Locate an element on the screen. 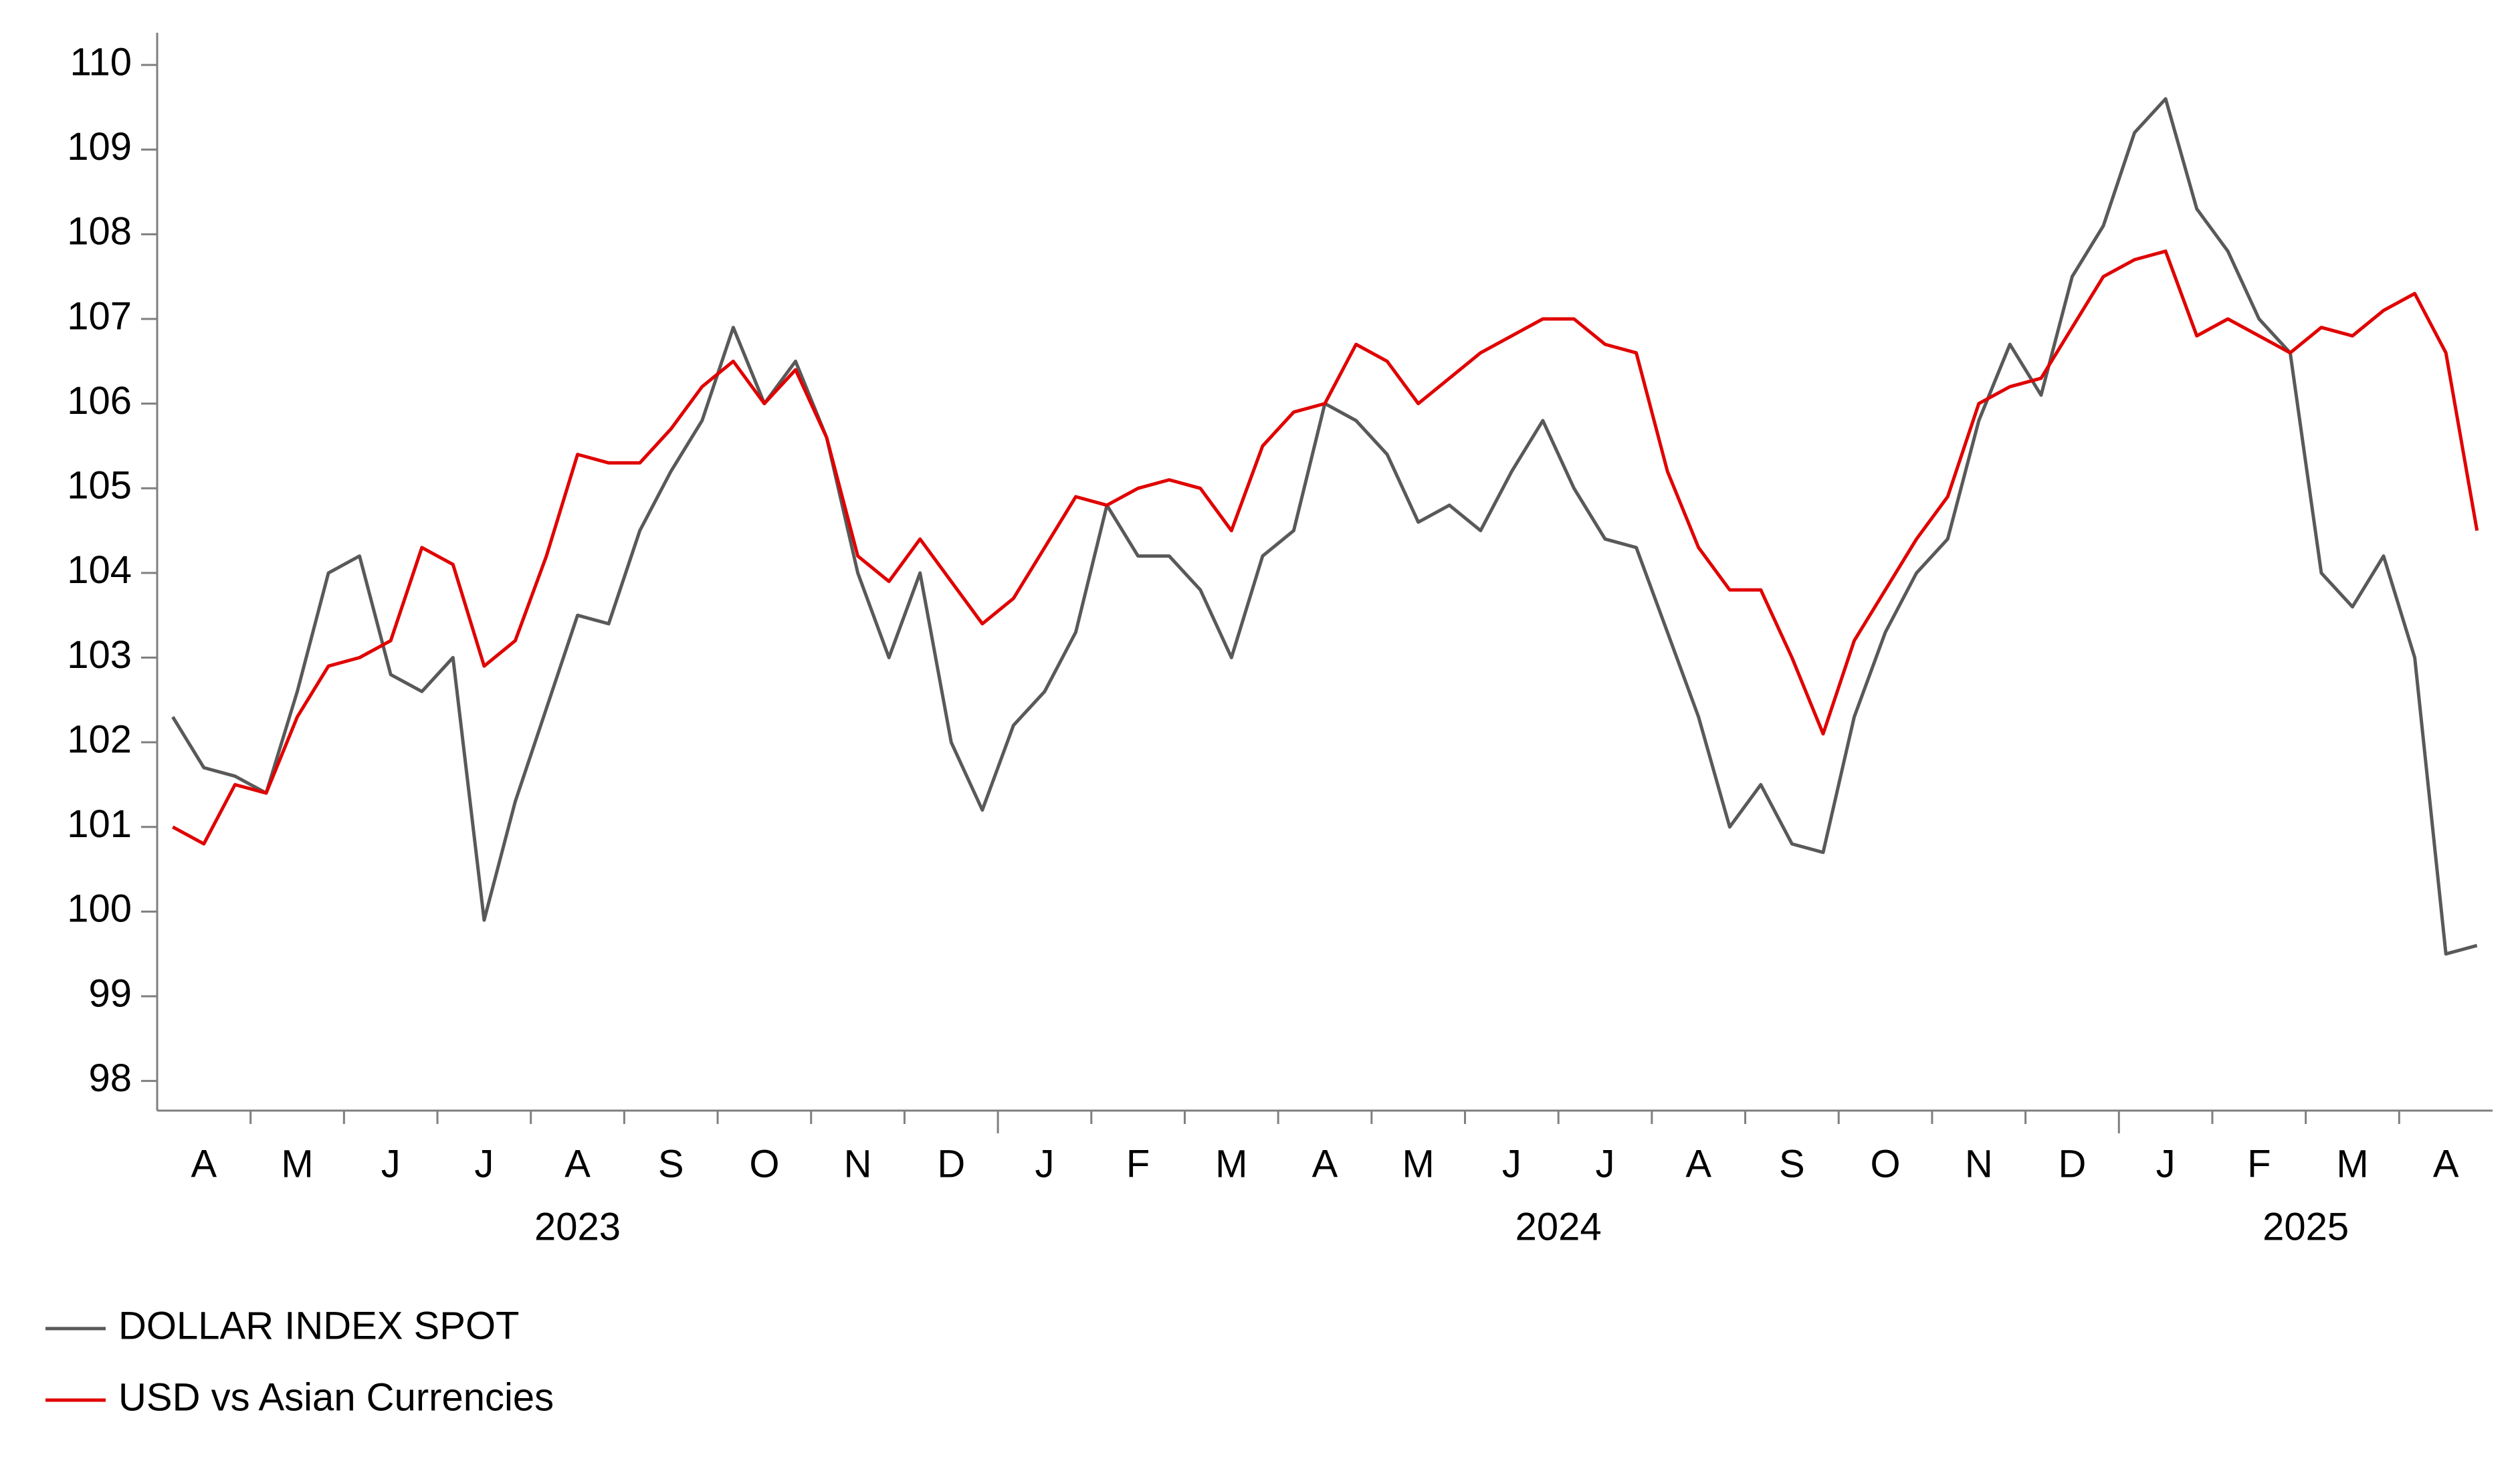 The width and height of the screenshot is (2520, 1471). y-tick-label: 106 is located at coordinates (99, 401).